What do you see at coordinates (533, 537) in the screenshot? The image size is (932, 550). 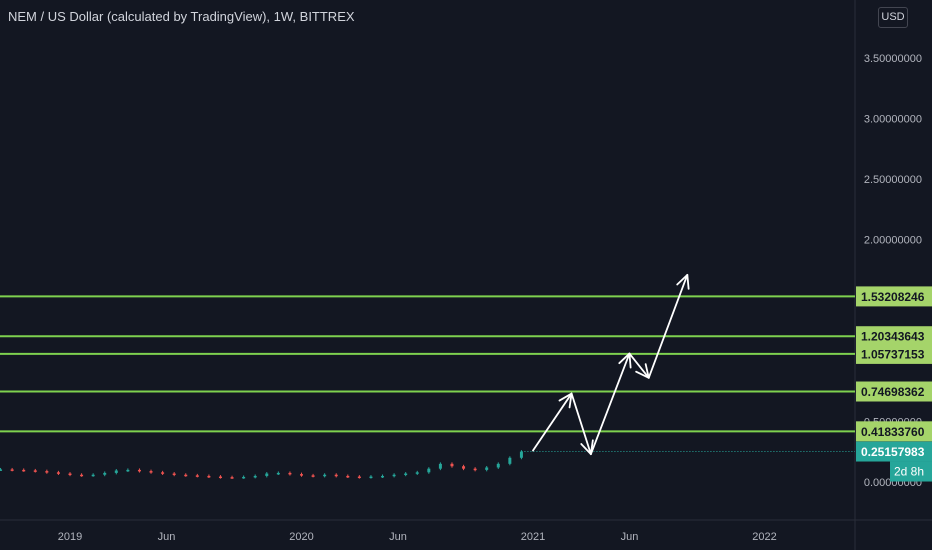 I see `x-tick-label: 2021` at bounding box center [533, 537].